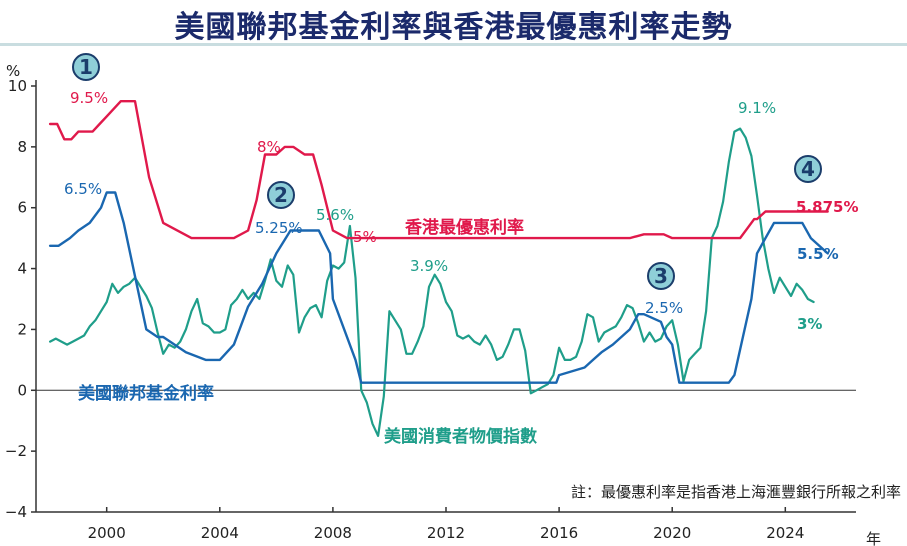 The height and width of the screenshot is (546, 907). What do you see at coordinates (873, 538) in the screenshot?
I see `x-axis-unit: 年` at bounding box center [873, 538].